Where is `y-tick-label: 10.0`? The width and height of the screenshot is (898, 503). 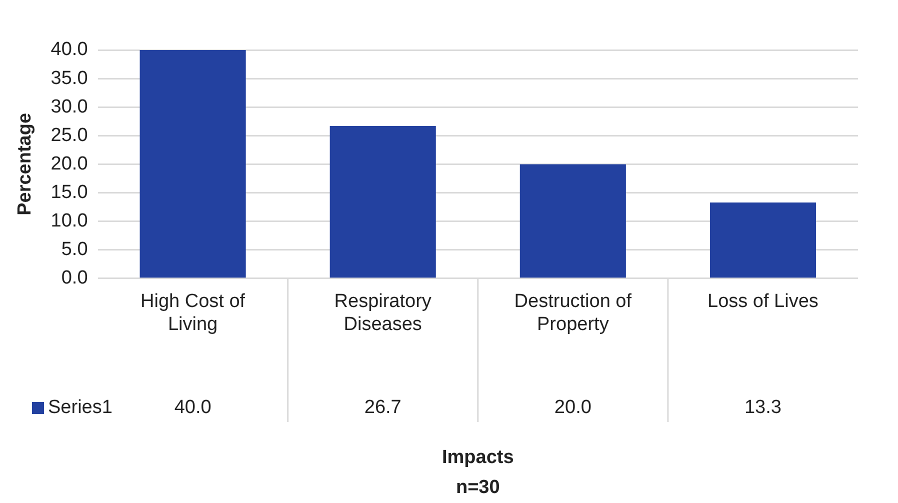 y-tick-label: 10.0 is located at coordinates (69, 221).